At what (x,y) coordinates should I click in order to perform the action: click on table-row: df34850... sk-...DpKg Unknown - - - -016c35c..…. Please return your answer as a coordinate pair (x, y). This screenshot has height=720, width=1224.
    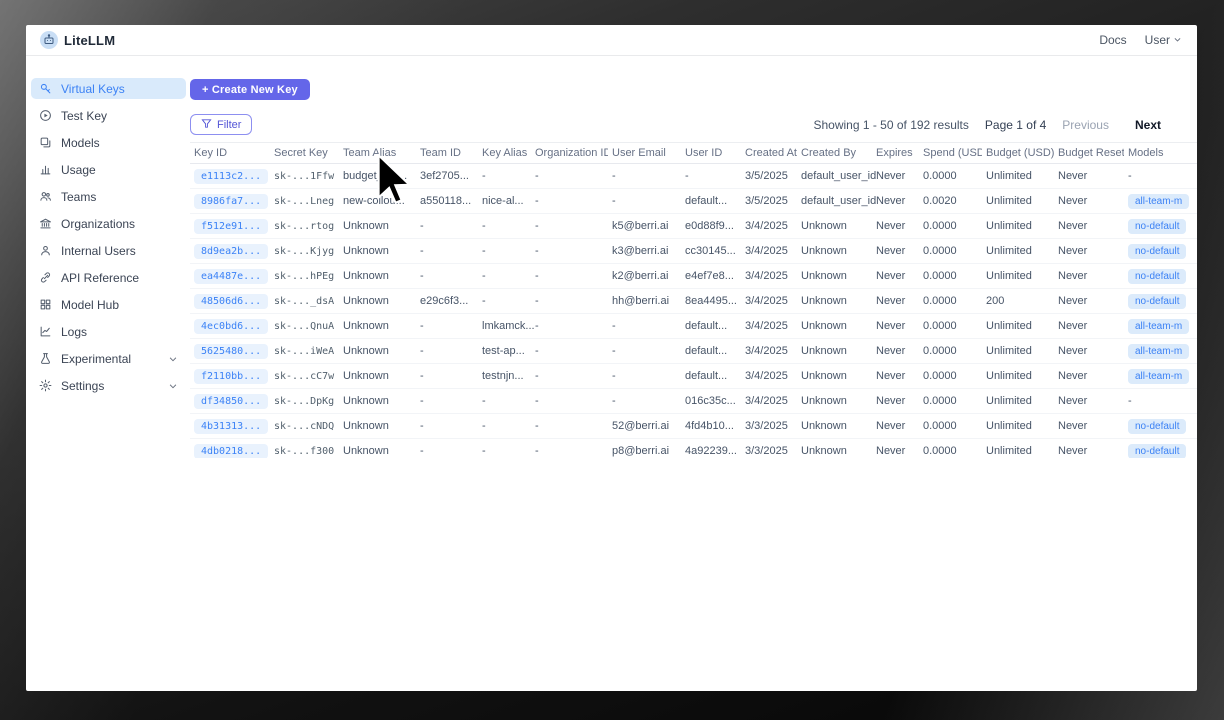
    Looking at the image, I should click on (693, 401).